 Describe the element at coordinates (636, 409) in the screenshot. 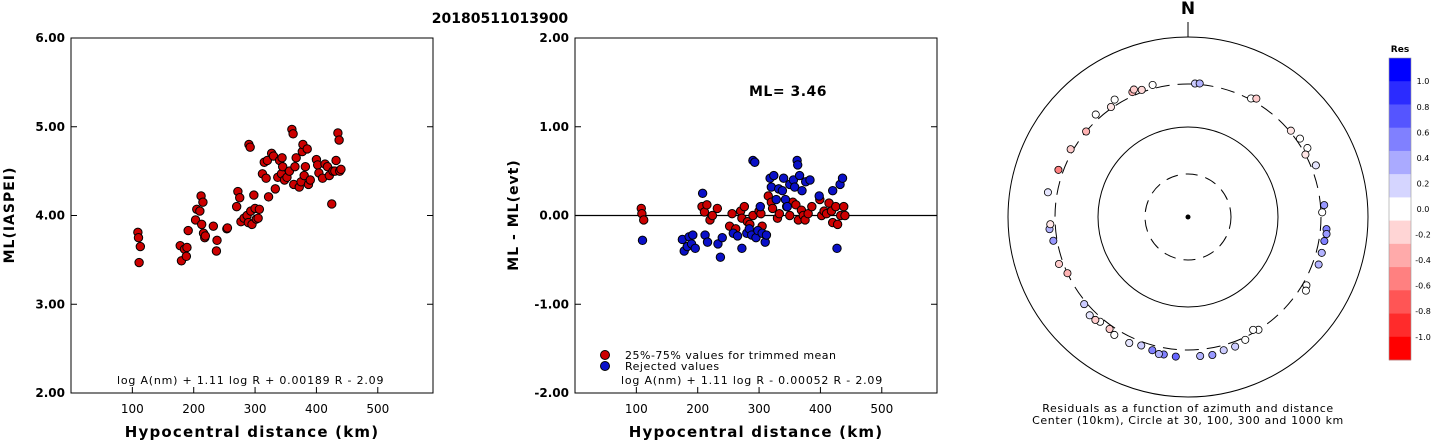

I see `x-tick-label: 100` at that location.